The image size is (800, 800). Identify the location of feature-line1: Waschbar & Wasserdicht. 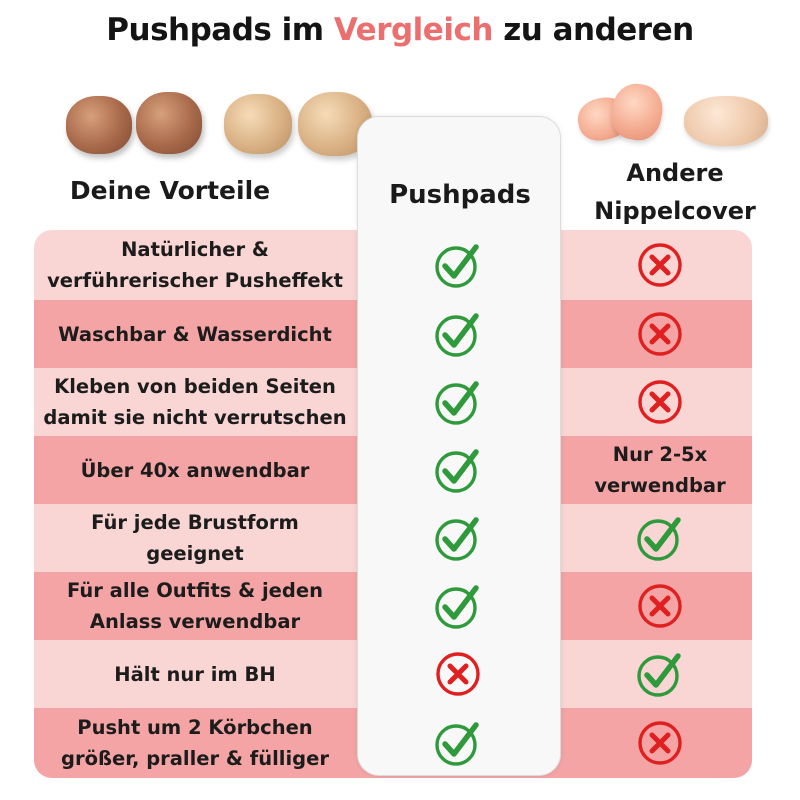
(195, 334).